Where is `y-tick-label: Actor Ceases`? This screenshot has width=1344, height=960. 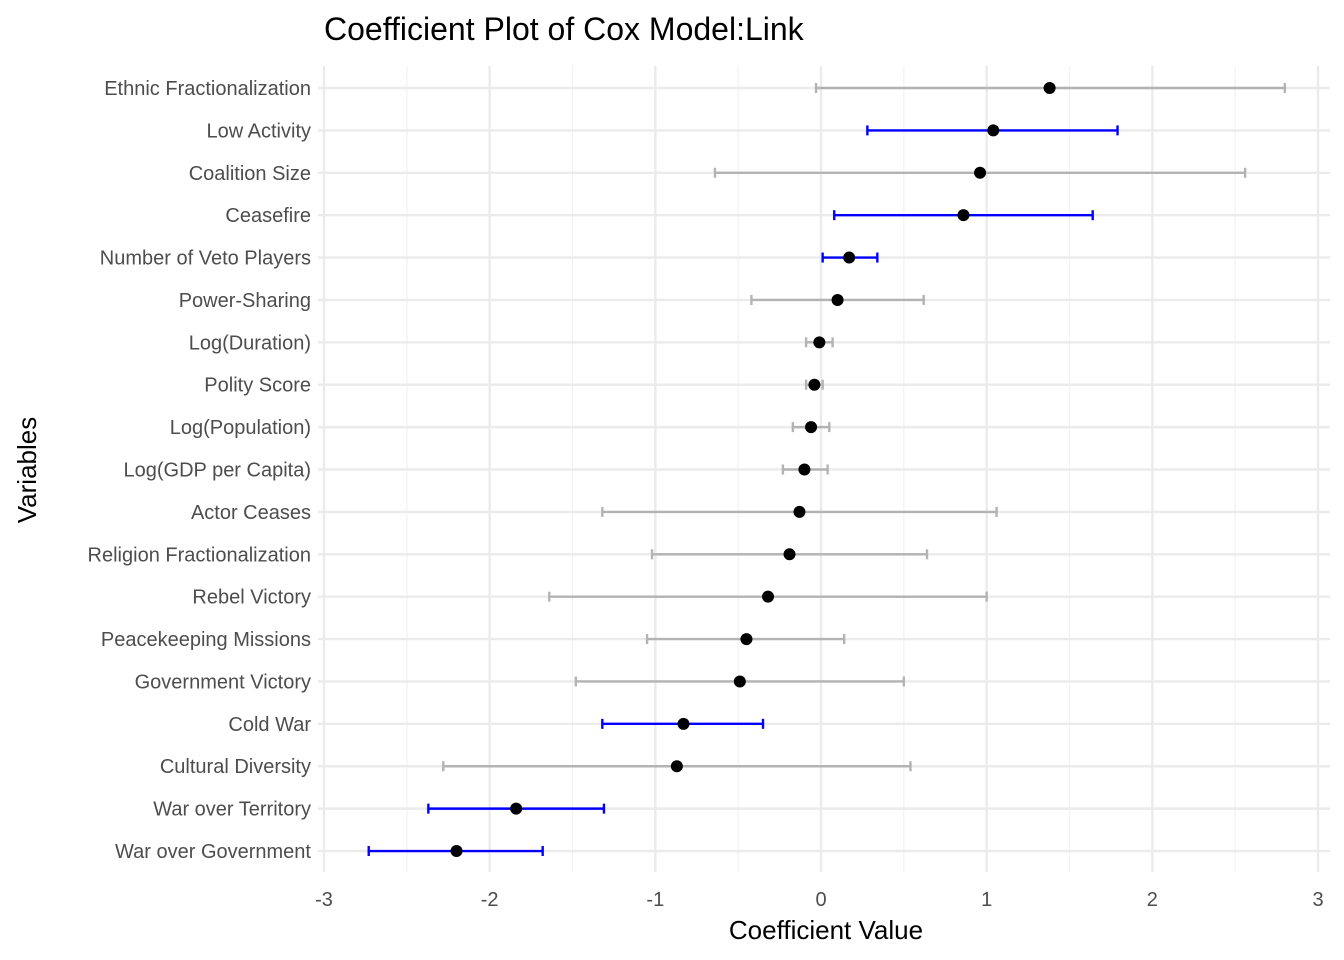
y-tick-label: Actor Ceases is located at coordinates (251, 513).